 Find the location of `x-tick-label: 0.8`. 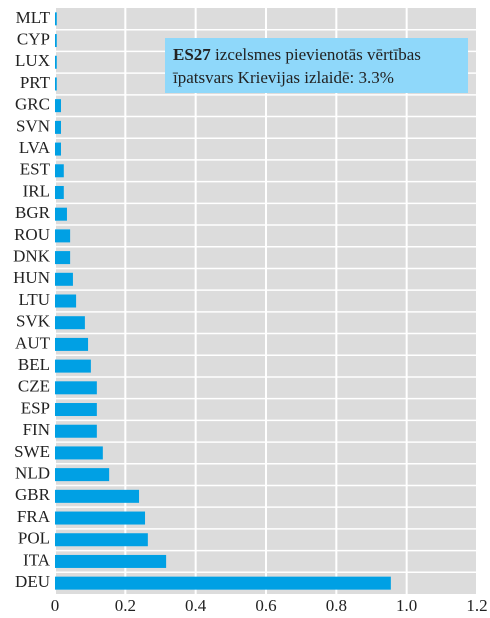

x-tick-label: 0.8 is located at coordinates (336, 605).